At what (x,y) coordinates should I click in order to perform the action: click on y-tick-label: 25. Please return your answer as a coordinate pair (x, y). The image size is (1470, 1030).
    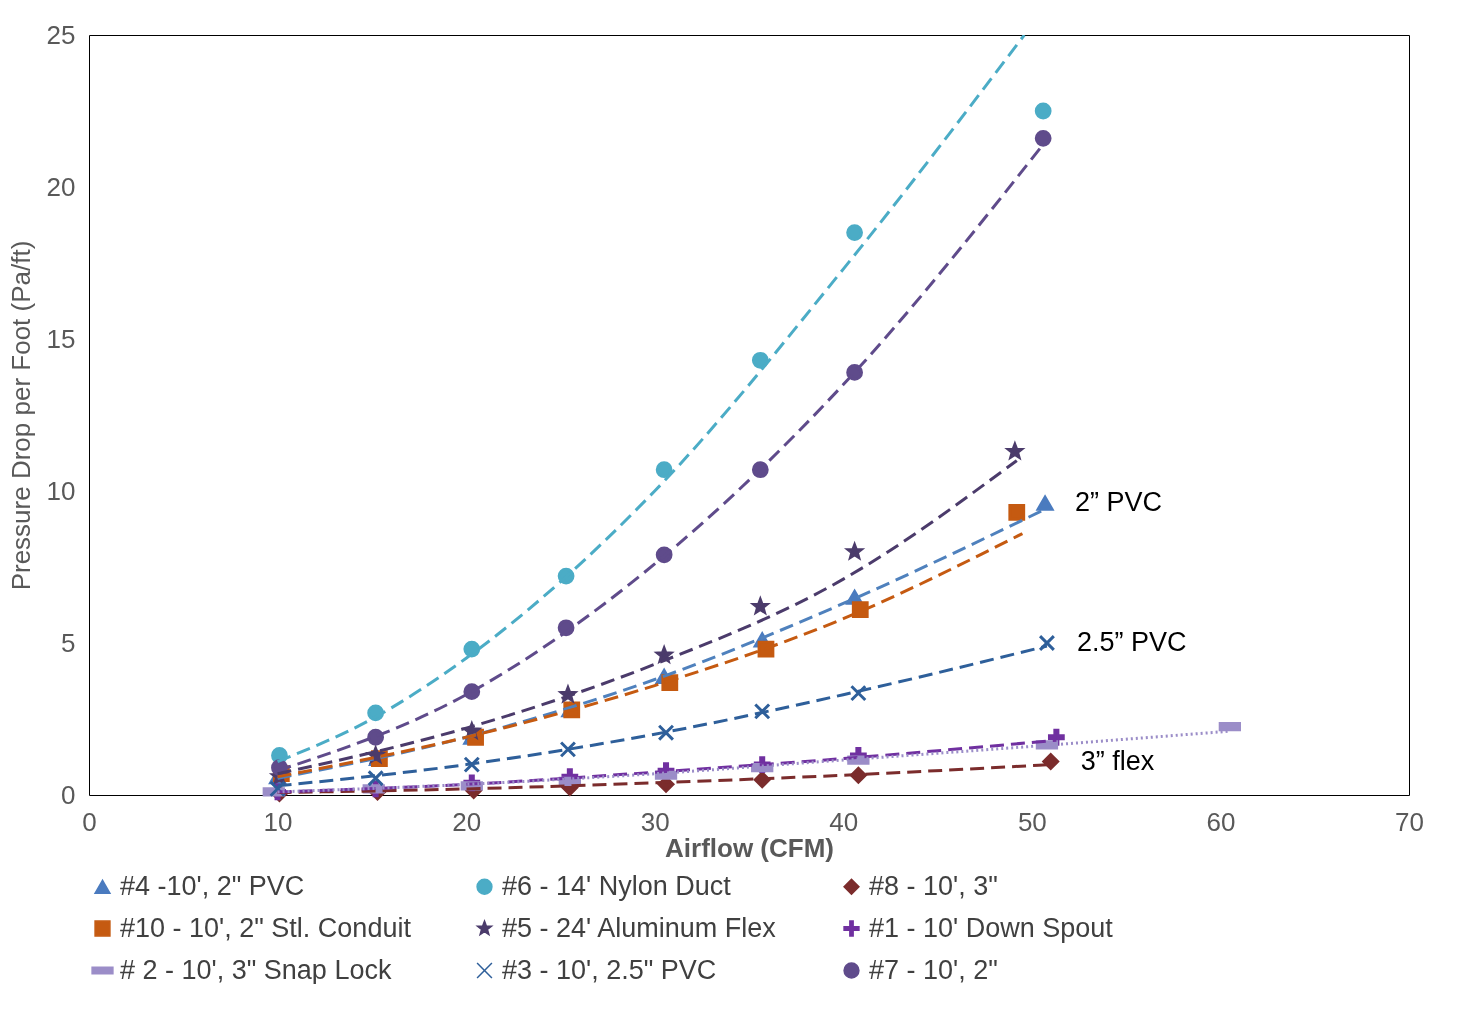
    Looking at the image, I should click on (61, 34).